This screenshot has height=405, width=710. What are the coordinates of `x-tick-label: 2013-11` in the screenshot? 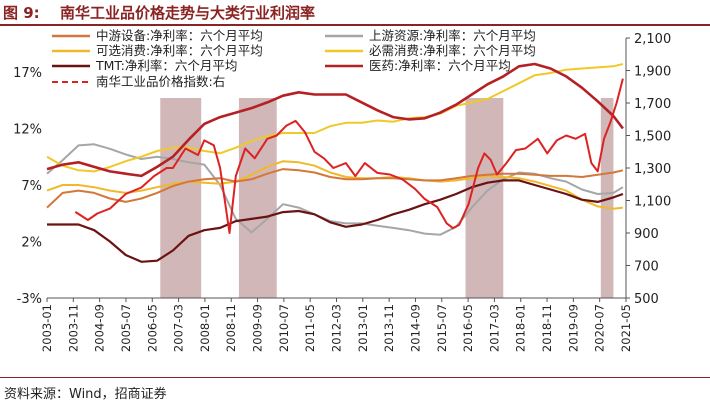 It's located at (389, 328).